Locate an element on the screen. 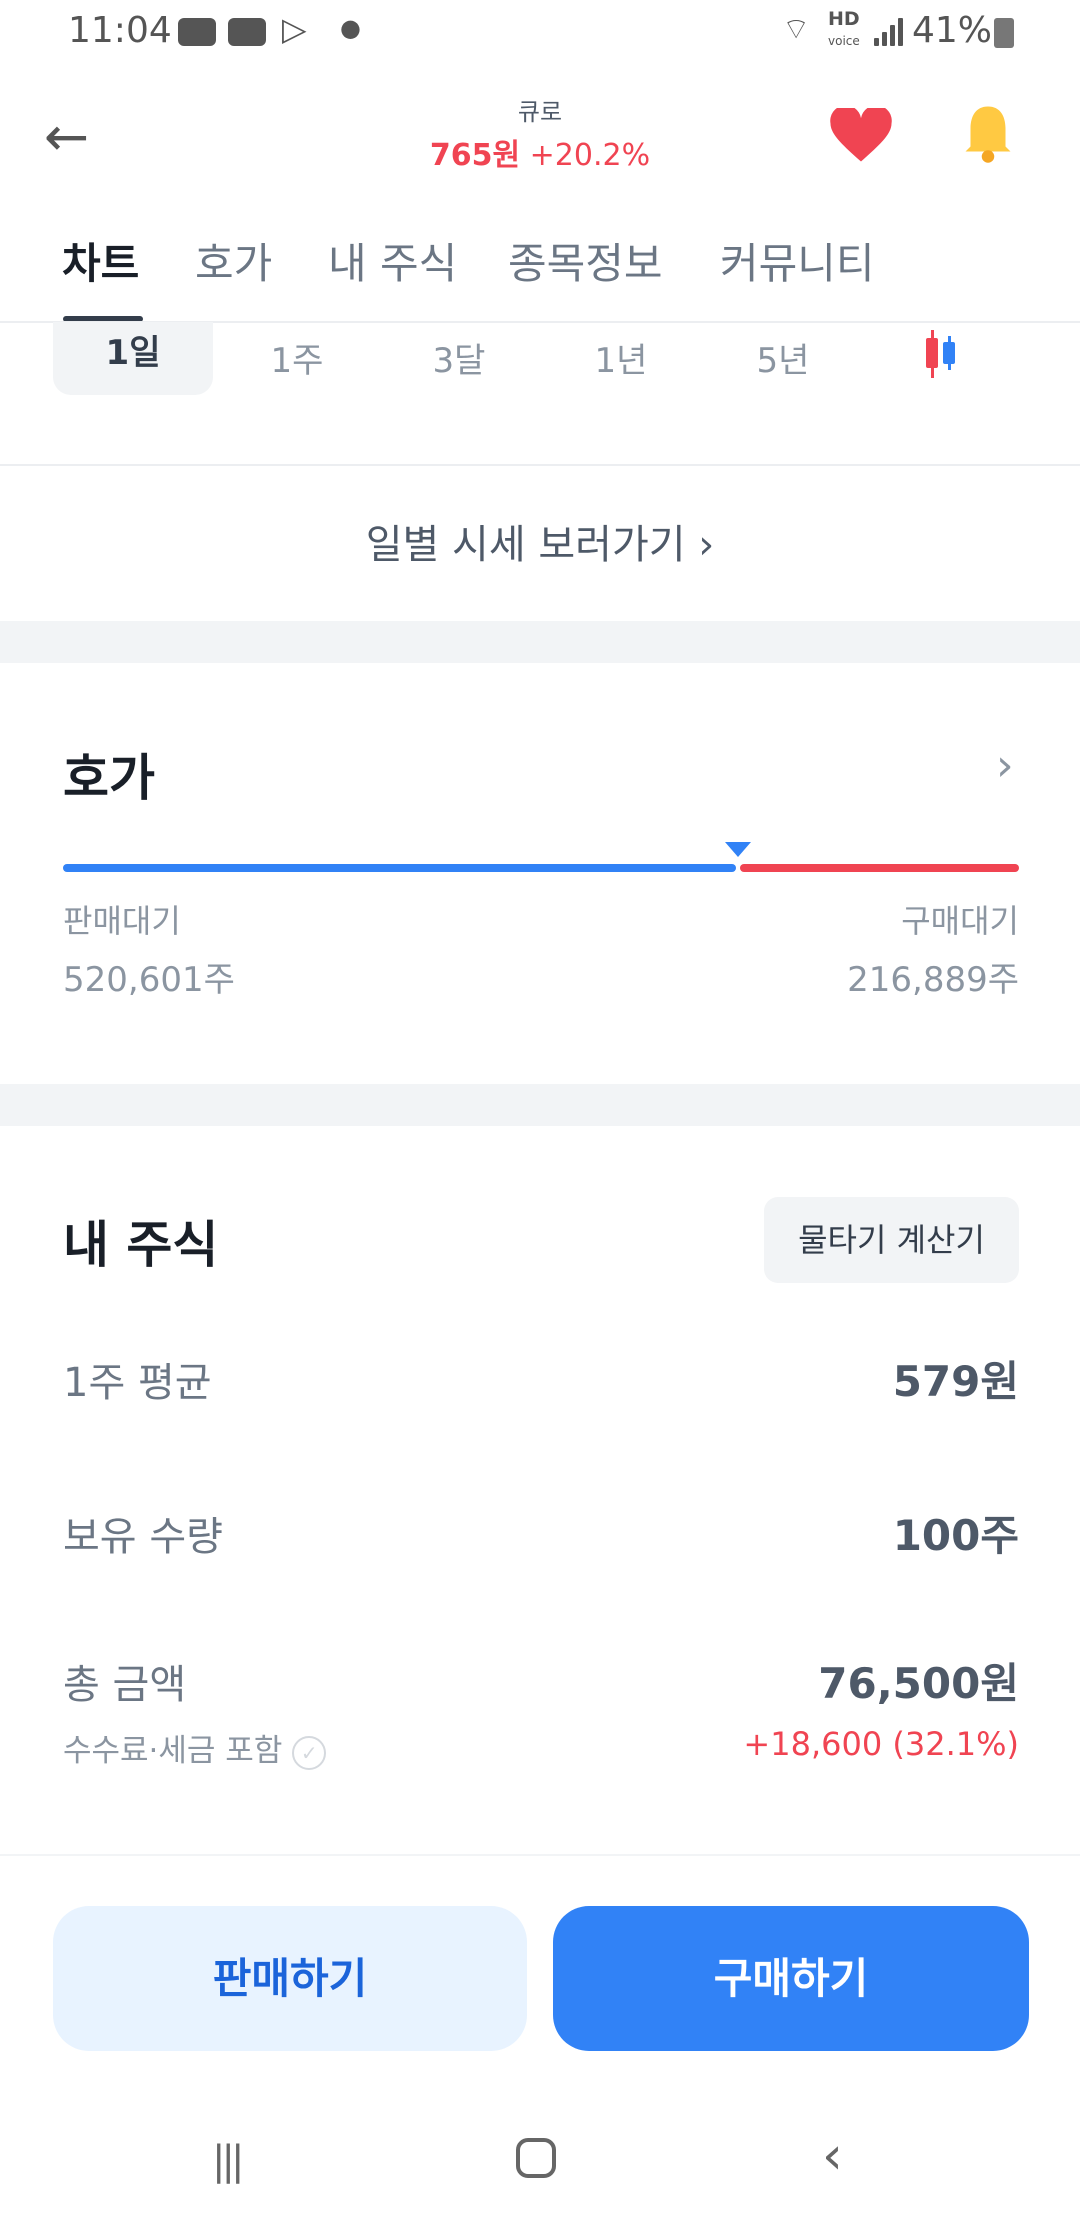 Image resolution: width=1080 pixels, height=2220 pixels. tab-chart: 차트 is located at coordinates (101, 263).